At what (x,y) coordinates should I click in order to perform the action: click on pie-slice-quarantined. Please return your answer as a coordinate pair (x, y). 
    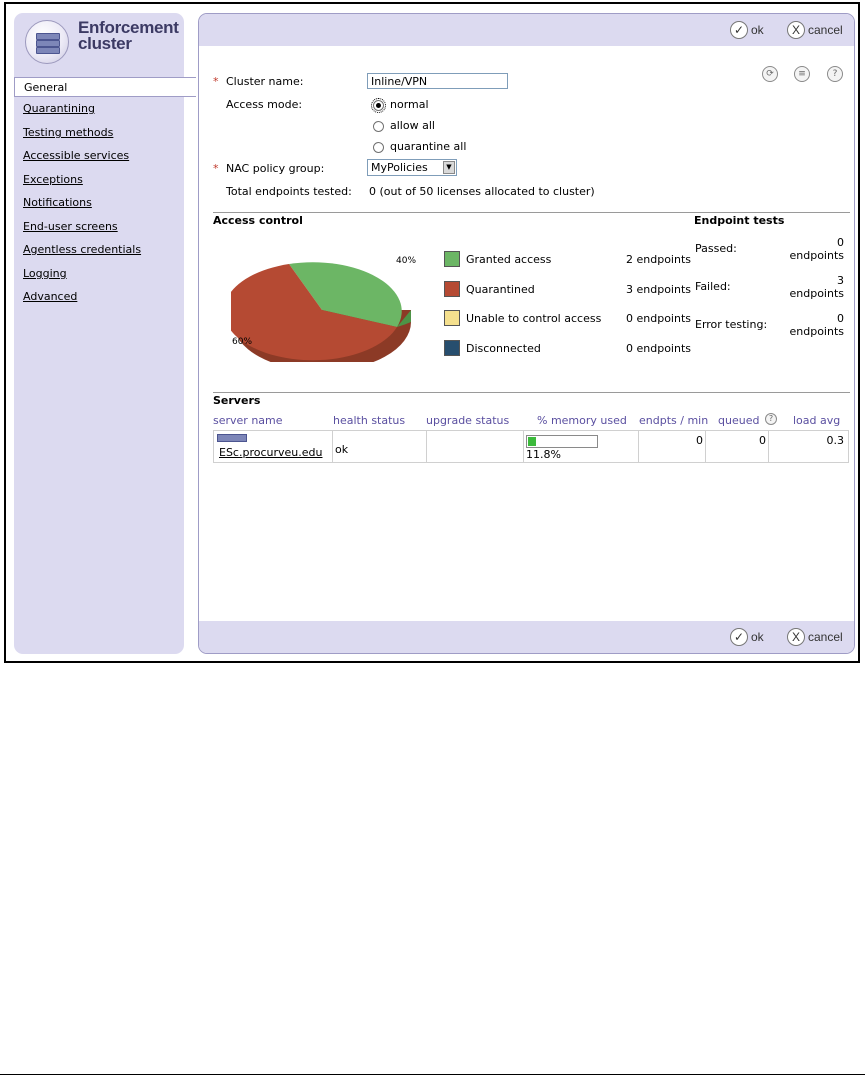
    Looking at the image, I should click on (314, 312).